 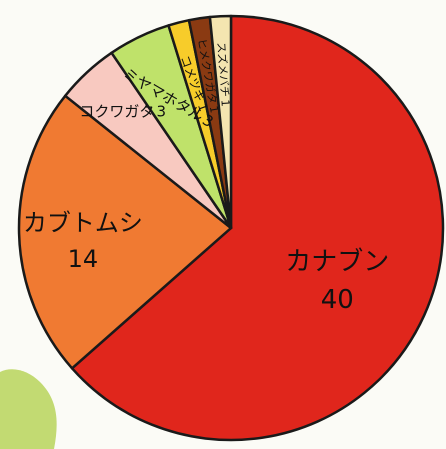 I want to click on slice-label-group: カブトムシ 14, so click(x=83, y=241).